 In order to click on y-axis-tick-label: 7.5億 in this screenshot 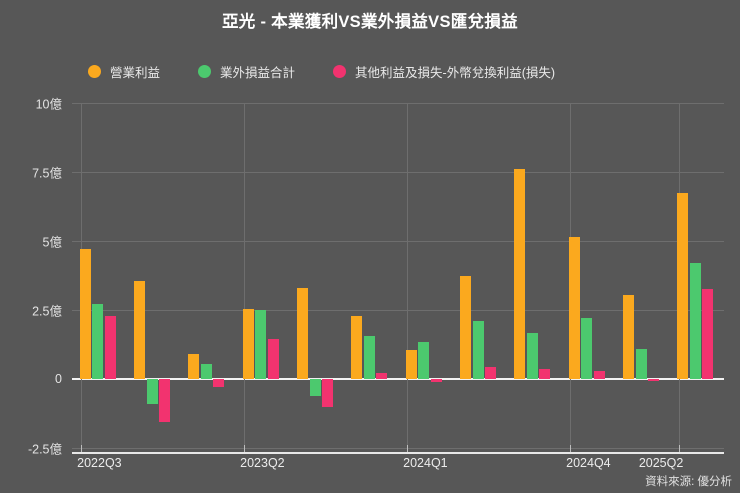, I will do `click(47, 173)`.